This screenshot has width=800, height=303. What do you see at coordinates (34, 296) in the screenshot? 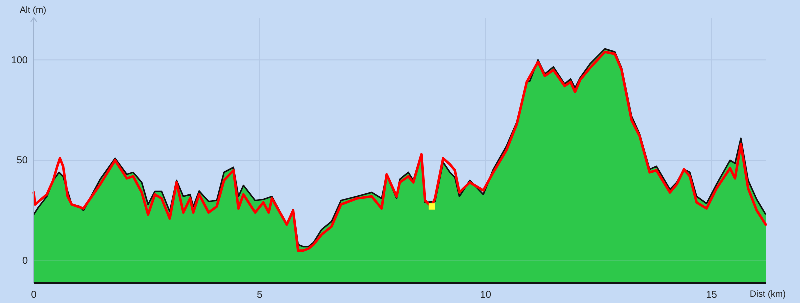
I see `x-tick-label: 0` at bounding box center [34, 296].